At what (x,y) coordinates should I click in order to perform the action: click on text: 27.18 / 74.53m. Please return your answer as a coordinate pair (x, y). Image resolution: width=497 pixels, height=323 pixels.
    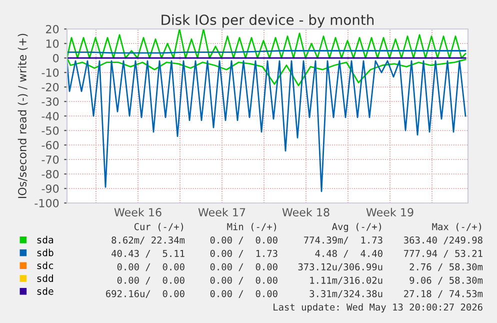
    Looking at the image, I should click on (443, 294).